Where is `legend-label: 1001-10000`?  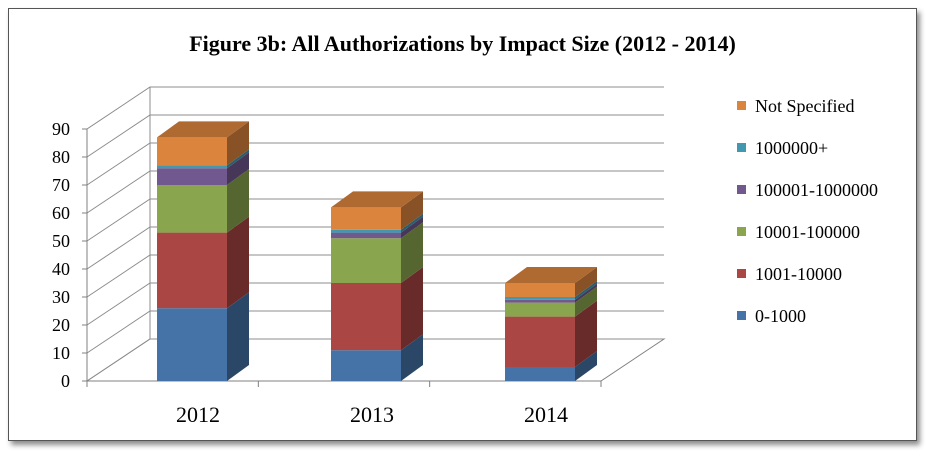 legend-label: 1001-10000 is located at coordinates (798, 274).